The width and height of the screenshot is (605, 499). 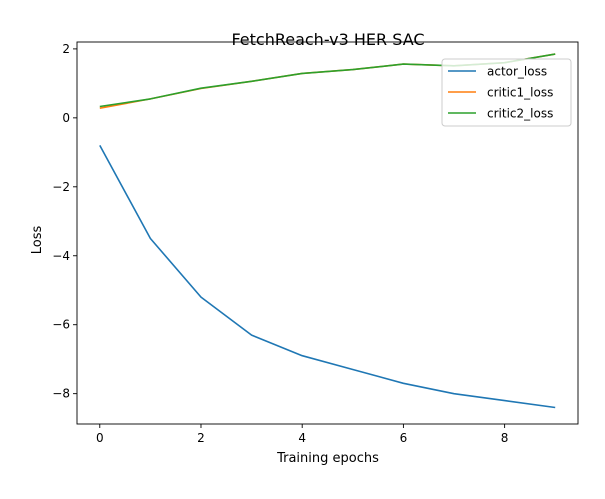 What do you see at coordinates (100, 438) in the screenshot?
I see `x-tick-label: 0` at bounding box center [100, 438].